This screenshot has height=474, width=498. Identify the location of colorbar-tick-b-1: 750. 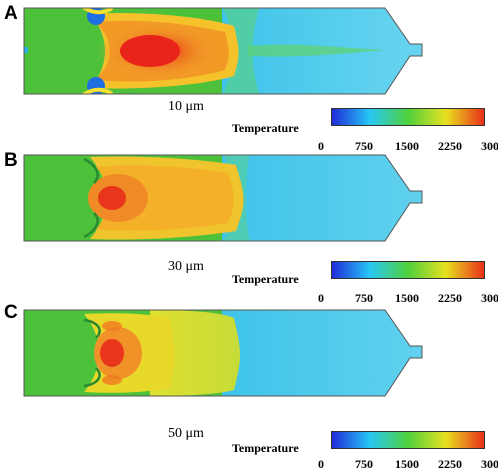
(364, 298).